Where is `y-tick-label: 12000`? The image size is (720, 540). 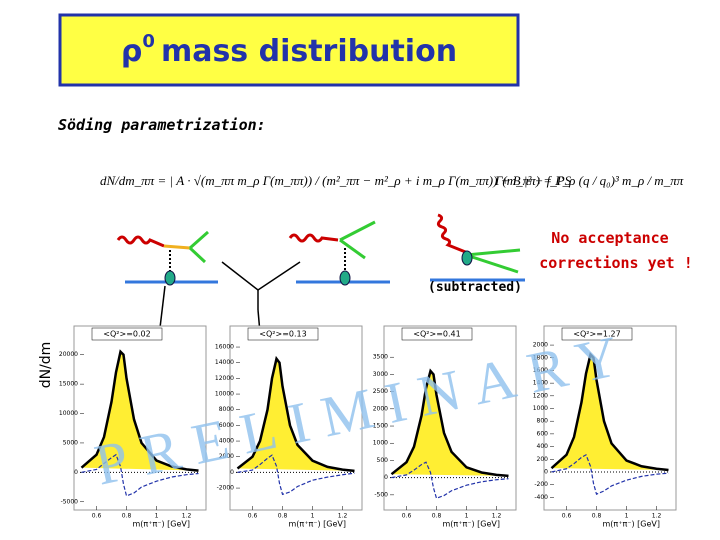
y-tick-label: 12000 is located at coordinates (224, 378).